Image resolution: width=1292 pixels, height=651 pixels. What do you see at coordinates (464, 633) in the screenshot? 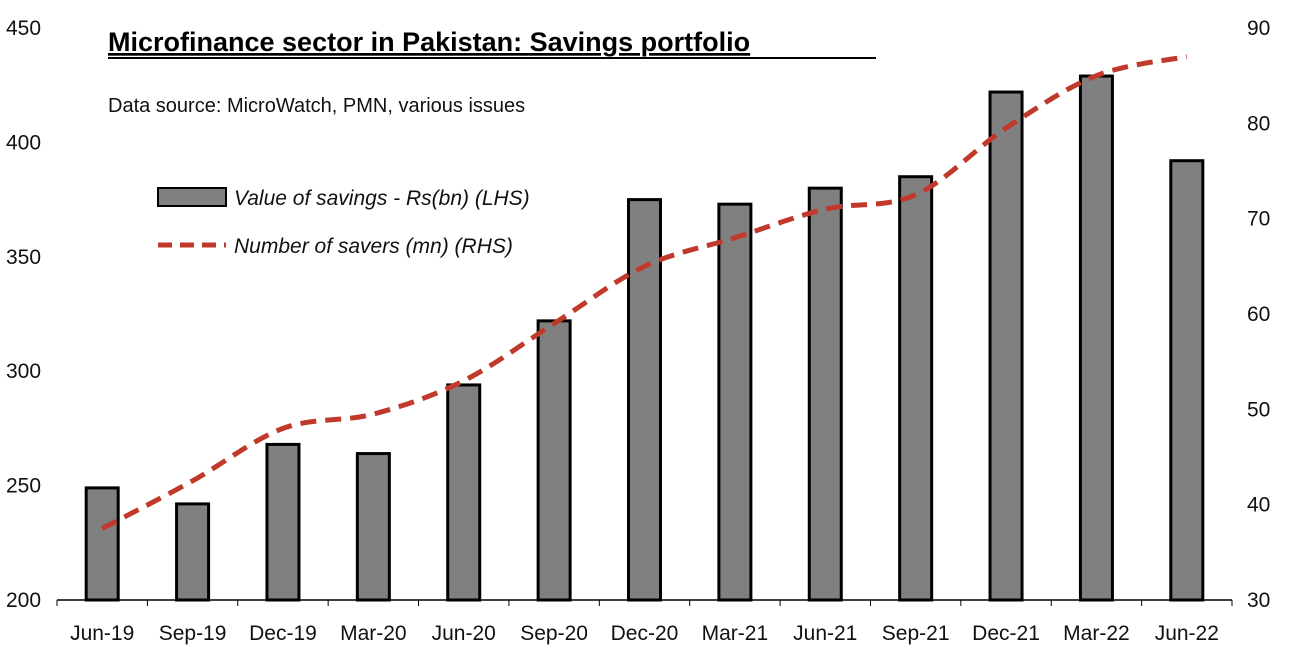
I see `x-tick-label: Jun-20` at bounding box center [464, 633].